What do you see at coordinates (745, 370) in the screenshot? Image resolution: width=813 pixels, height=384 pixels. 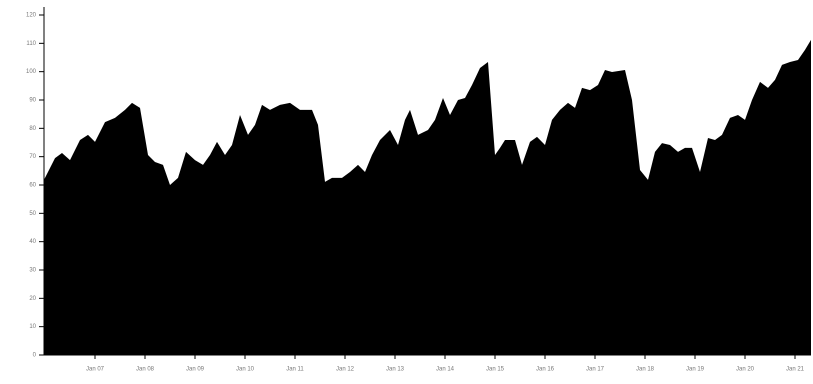 I see `x-tick-label: Jan 20` at bounding box center [745, 370].